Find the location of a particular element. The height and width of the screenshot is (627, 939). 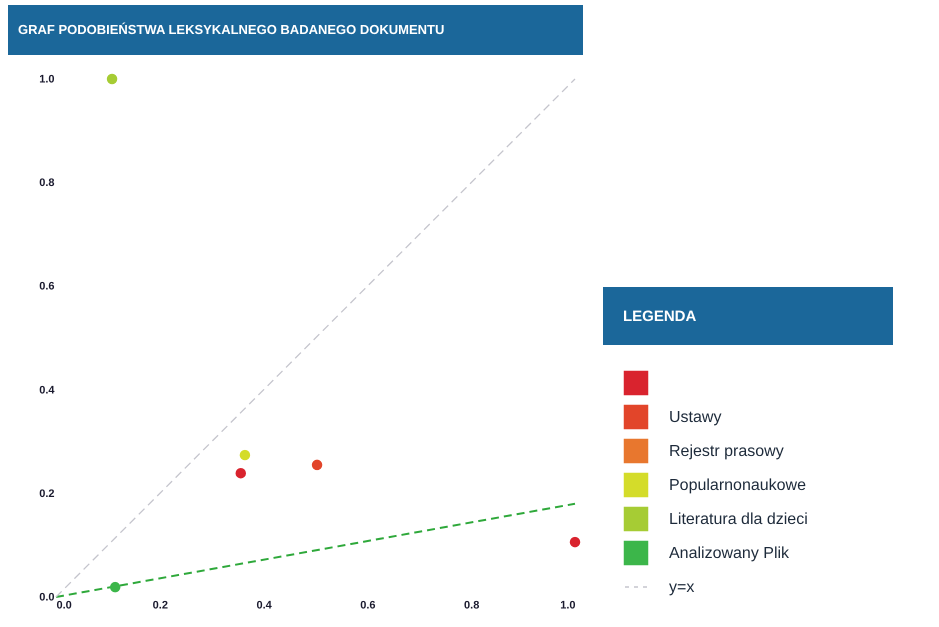

y-tick-label: 0.0 is located at coordinates (46, 598).